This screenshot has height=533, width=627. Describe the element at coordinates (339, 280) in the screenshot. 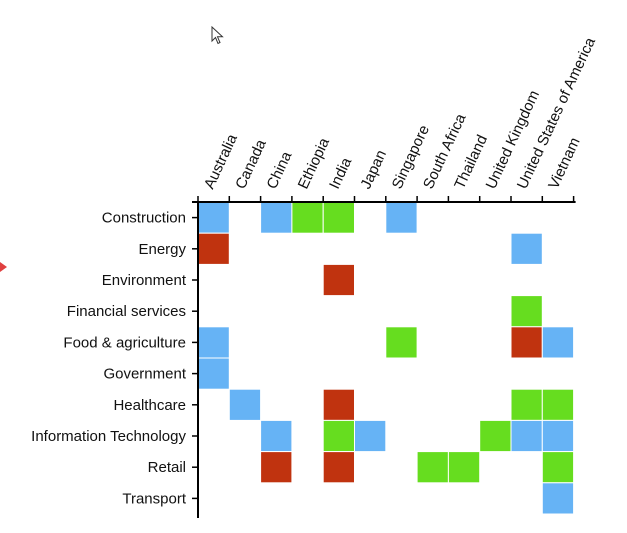

I see `cell-environment-india` at that location.